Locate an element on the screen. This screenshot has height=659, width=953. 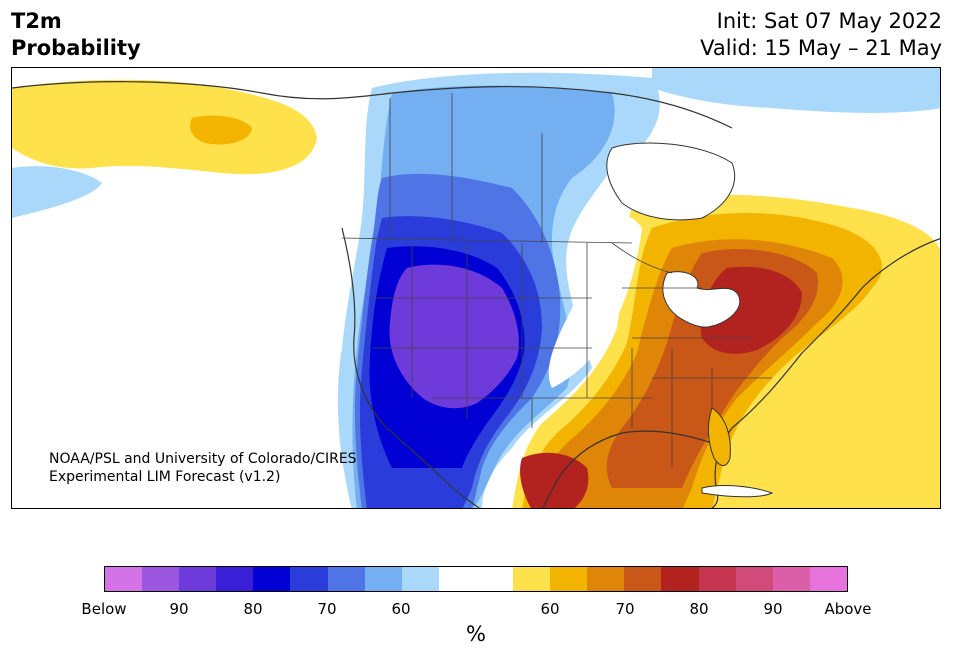
yucatan-warm is located at coordinates (659, 501).